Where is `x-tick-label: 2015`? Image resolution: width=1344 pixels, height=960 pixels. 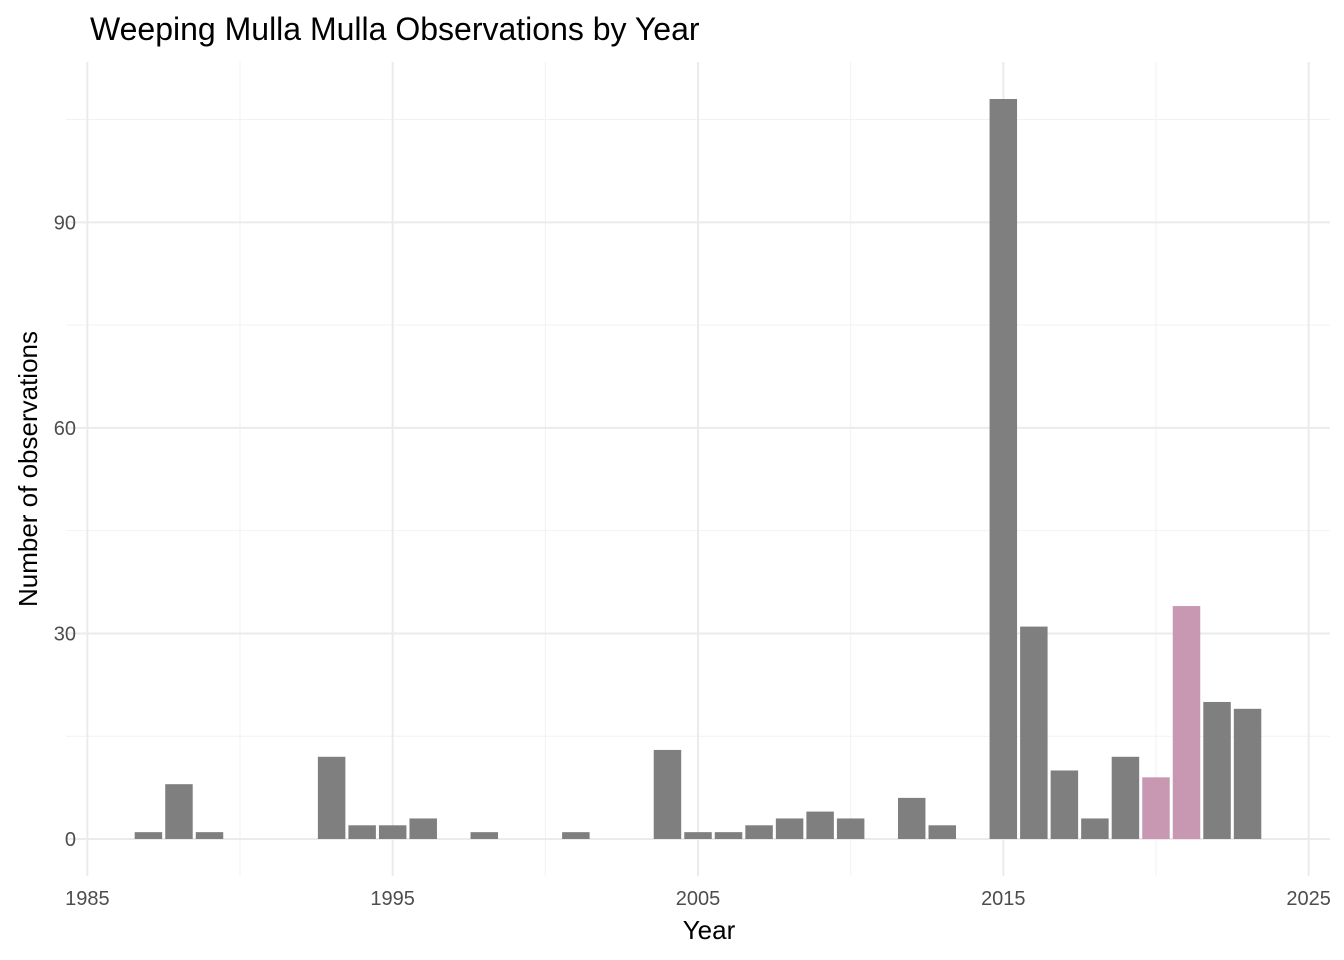
x-tick-label: 2015 is located at coordinates (1003, 899).